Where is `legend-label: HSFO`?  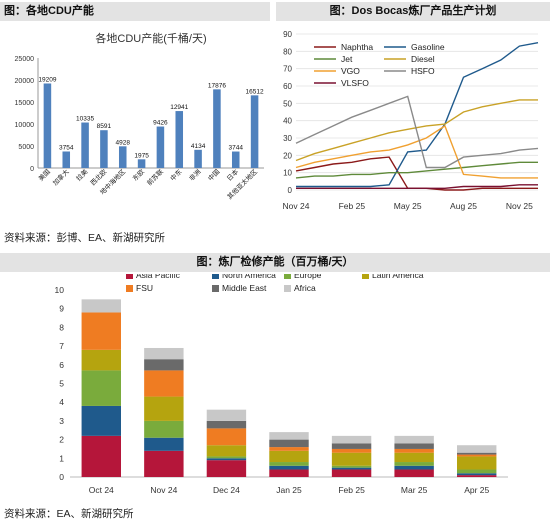 legend-label: HSFO is located at coordinates (423, 71).